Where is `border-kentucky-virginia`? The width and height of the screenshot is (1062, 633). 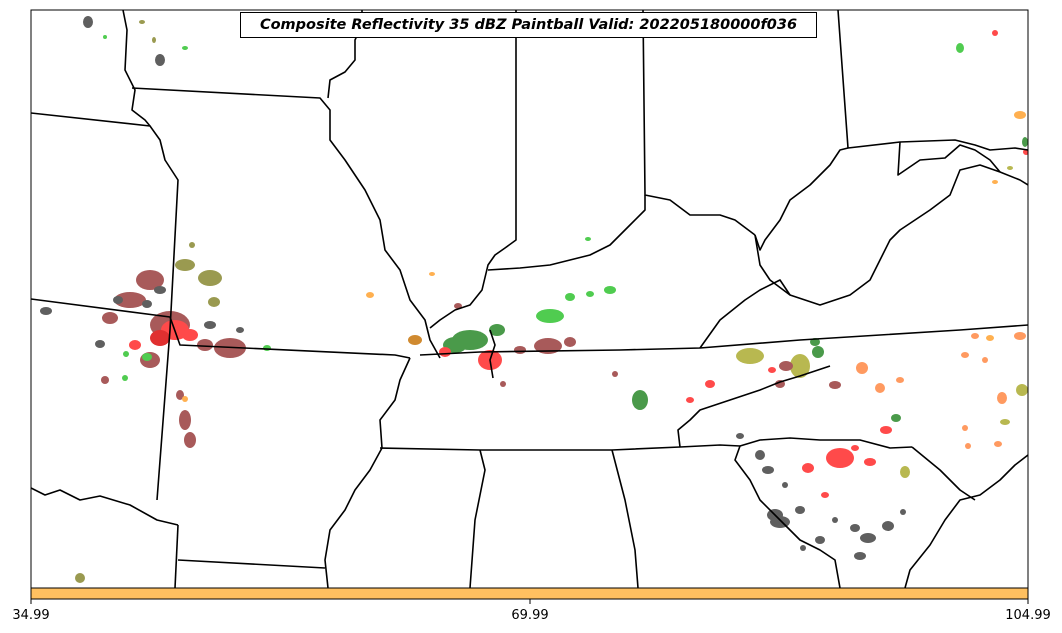 border-kentucky-virginia is located at coordinates (745, 314).